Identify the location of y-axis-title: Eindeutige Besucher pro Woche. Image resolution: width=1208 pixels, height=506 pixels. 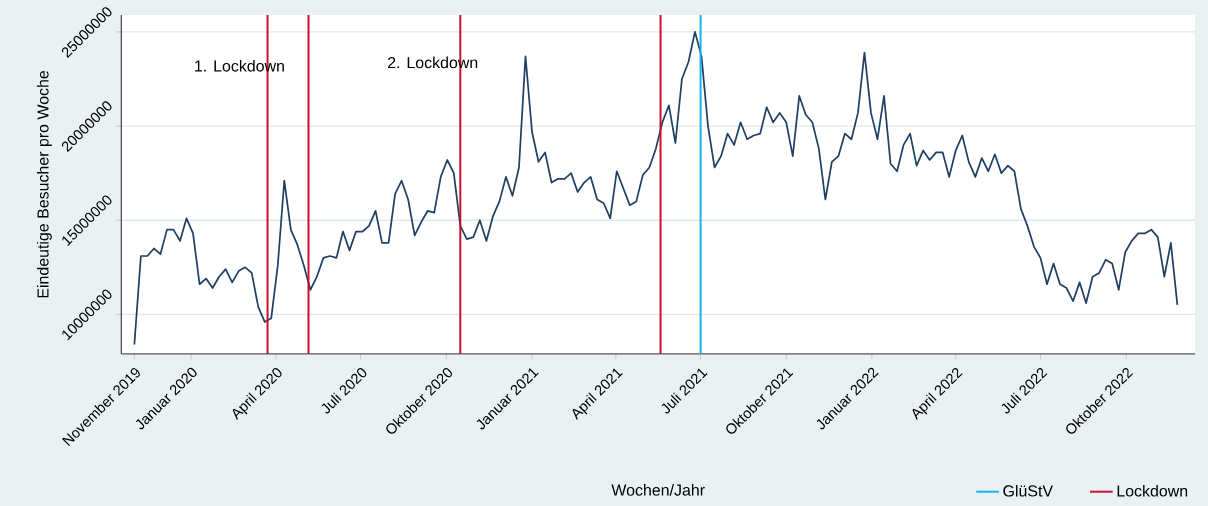
(44, 184).